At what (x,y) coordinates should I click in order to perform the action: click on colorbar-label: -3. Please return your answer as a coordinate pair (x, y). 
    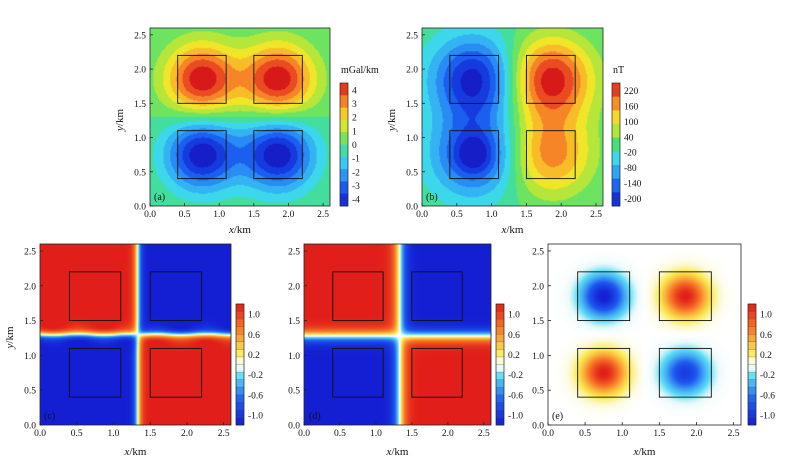
    Looking at the image, I should click on (356, 187).